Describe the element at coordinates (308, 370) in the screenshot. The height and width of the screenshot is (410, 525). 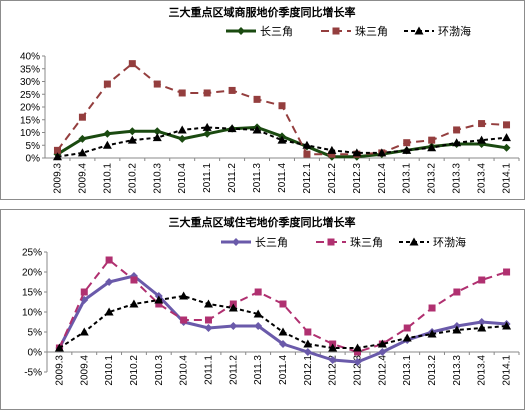
I see `x-tick-label: 2012.1` at that location.